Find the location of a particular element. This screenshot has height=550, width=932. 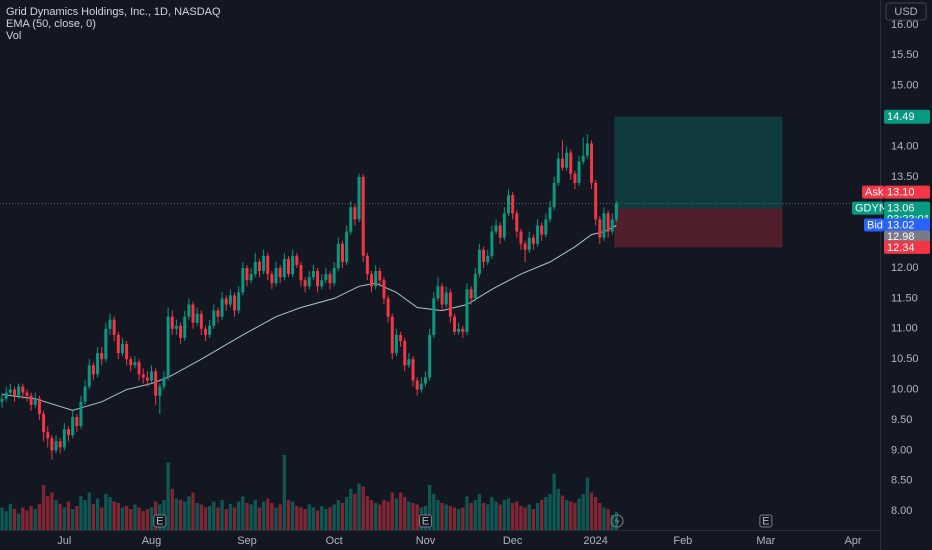

earnings-marker is located at coordinates (425, 521).